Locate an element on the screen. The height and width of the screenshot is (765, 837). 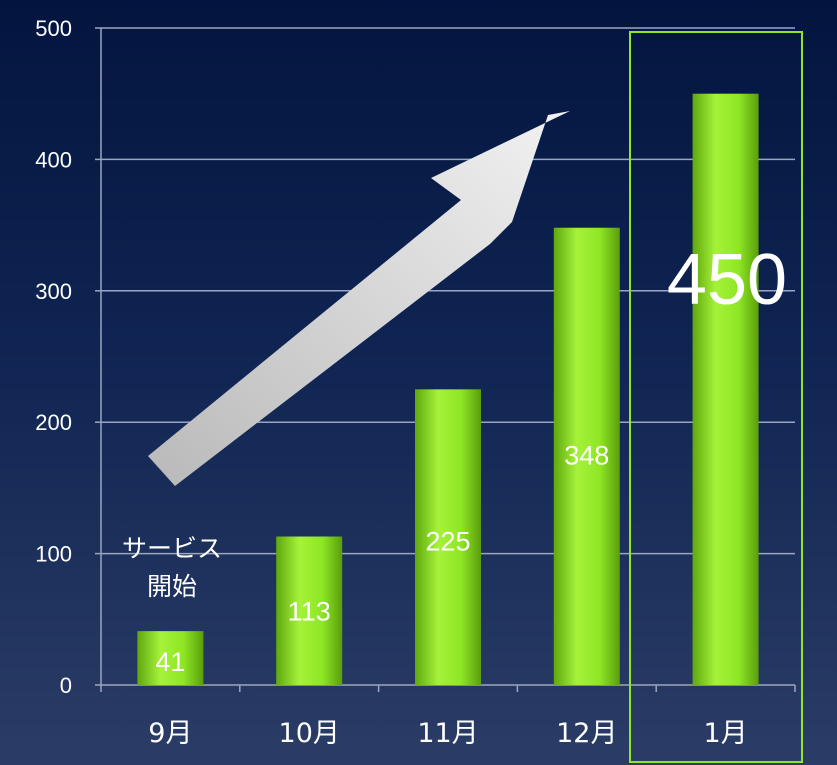
x-tick-label: 9月 is located at coordinates (170, 733).